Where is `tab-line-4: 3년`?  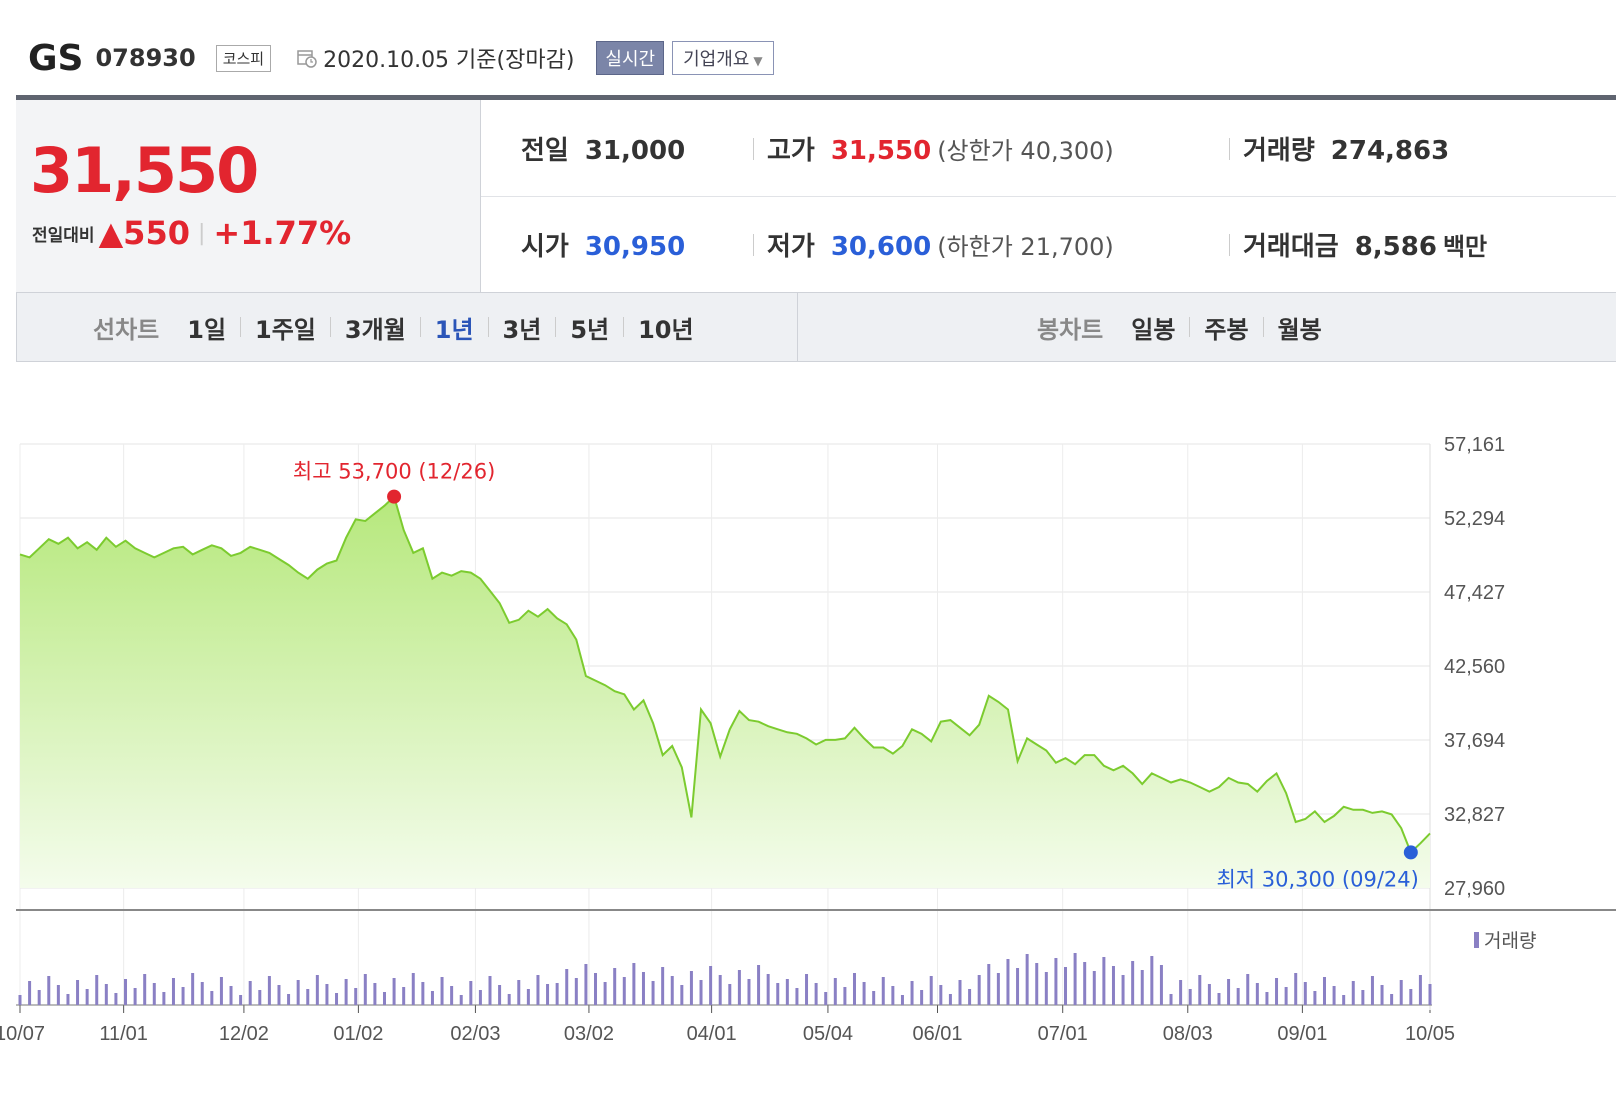 tab-line-4: 3년 is located at coordinates (522, 329).